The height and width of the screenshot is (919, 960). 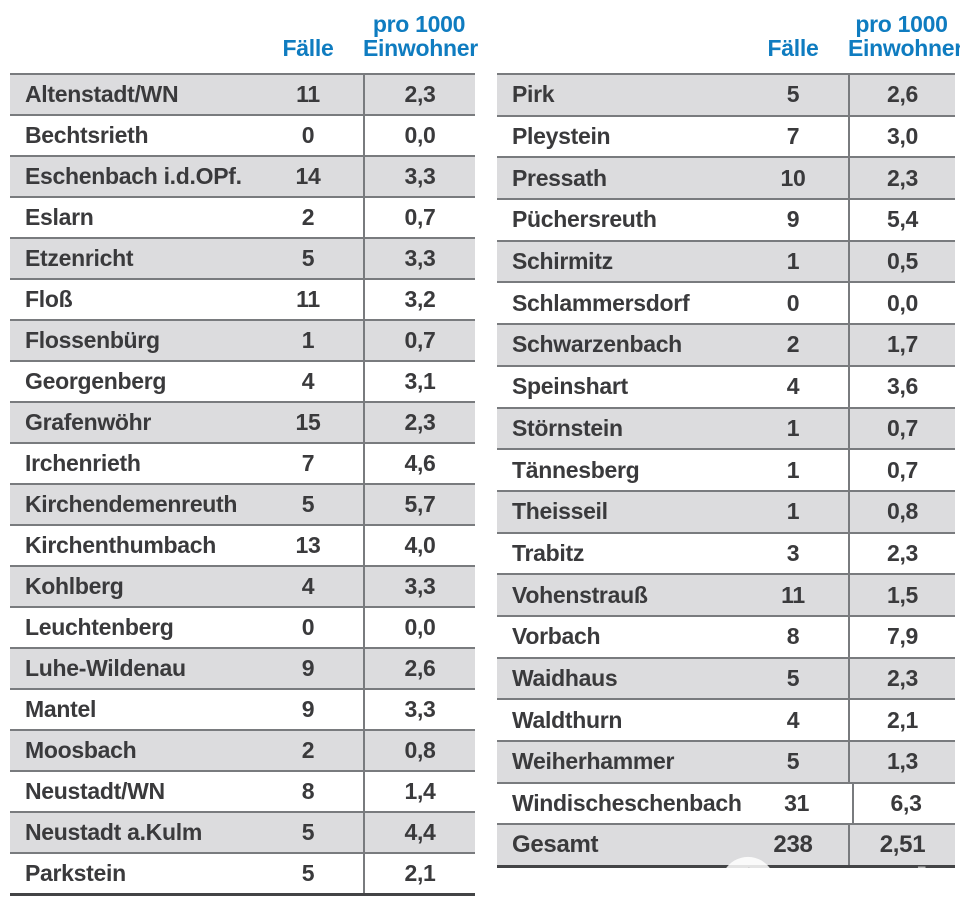 I want to click on municipality-name: Flossenbürg, so click(x=92, y=340).